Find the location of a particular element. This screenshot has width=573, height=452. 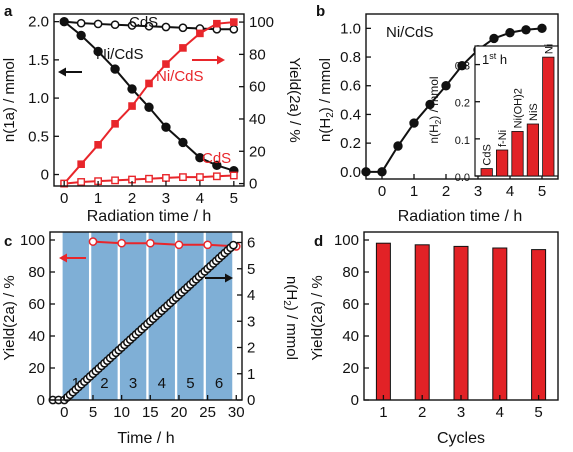

panel-a-frame is located at coordinates (149, 100).